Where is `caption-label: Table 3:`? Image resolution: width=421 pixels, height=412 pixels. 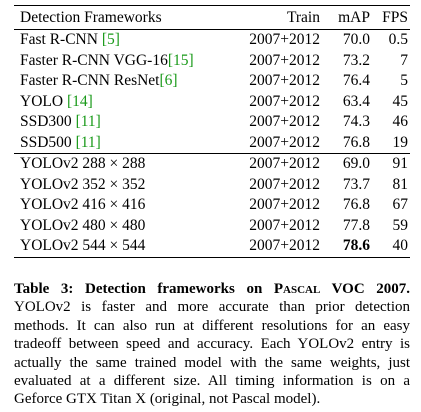 caption-label: Table 3: is located at coordinates (44, 289).